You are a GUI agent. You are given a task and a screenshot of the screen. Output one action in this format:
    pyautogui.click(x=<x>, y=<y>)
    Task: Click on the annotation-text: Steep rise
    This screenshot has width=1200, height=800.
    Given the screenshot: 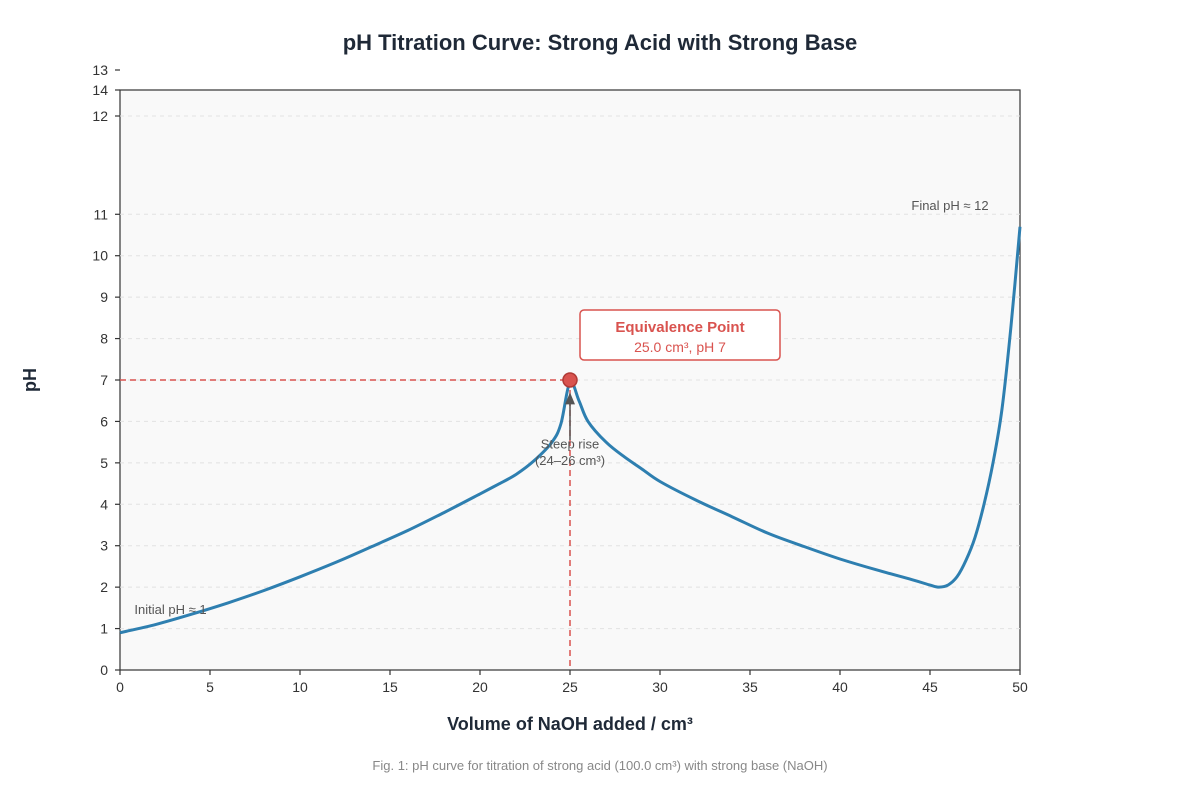 What is the action you would take?
    pyautogui.click(x=570, y=443)
    